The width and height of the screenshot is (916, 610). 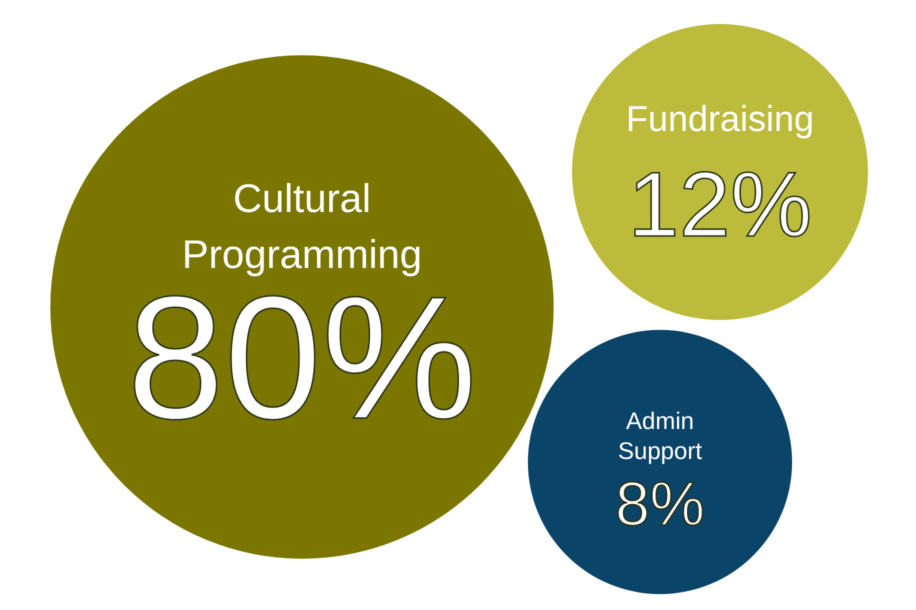 What do you see at coordinates (720, 205) in the screenshot?
I see `data-label: 12%` at bounding box center [720, 205].